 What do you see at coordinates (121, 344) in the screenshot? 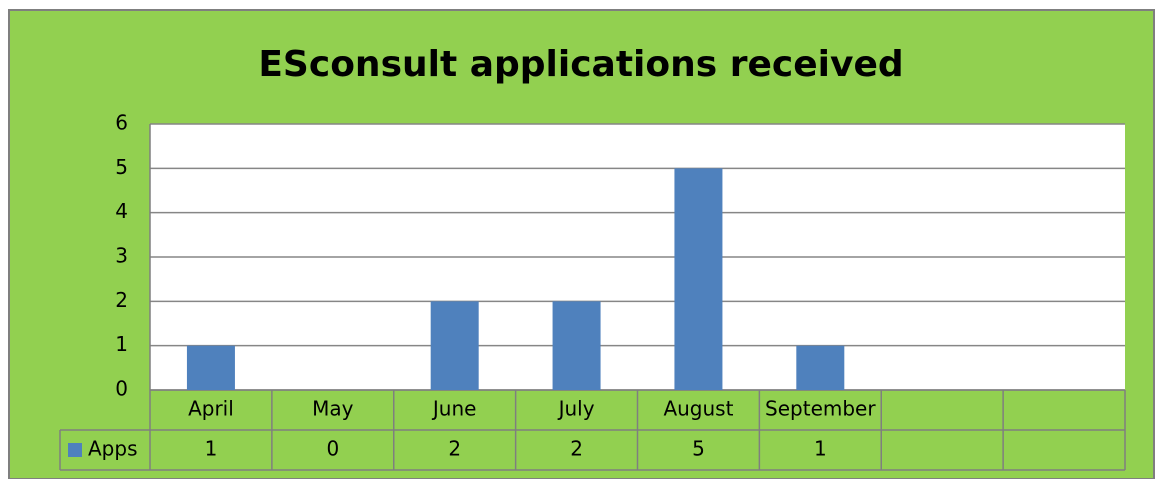
I see `y-tick-label: 1` at bounding box center [121, 344].